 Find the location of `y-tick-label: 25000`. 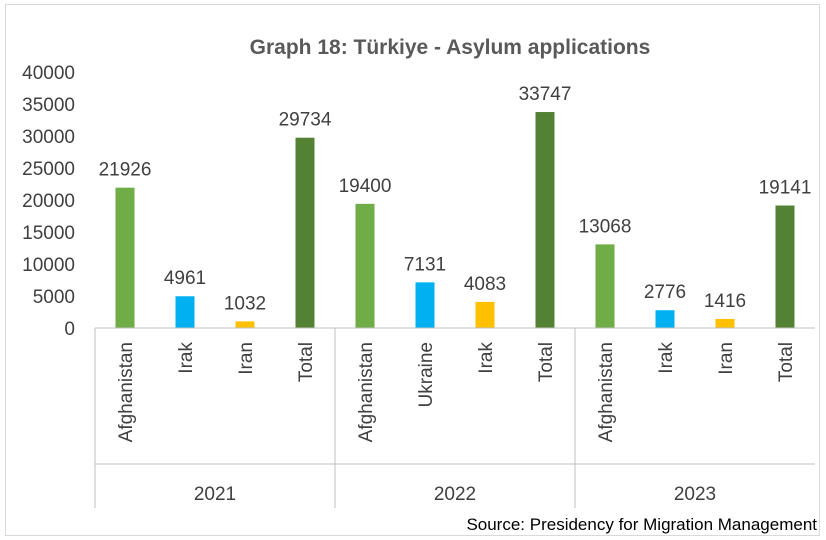

y-tick-label: 25000 is located at coordinates (48, 169).